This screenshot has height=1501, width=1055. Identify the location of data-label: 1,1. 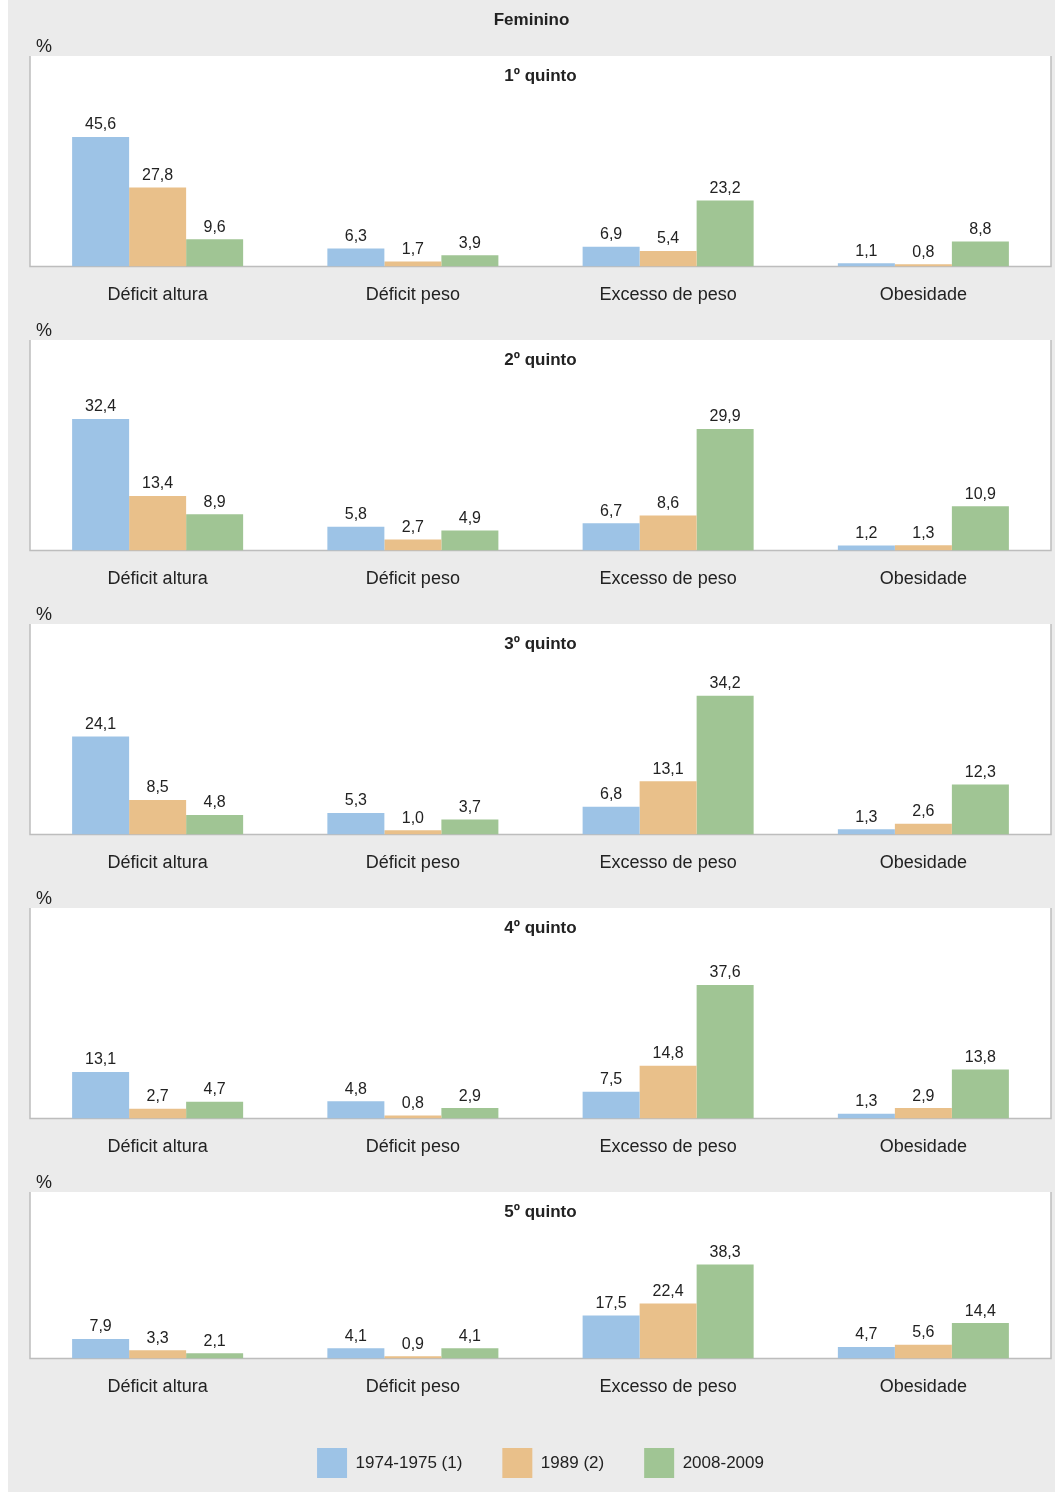
(866, 250).